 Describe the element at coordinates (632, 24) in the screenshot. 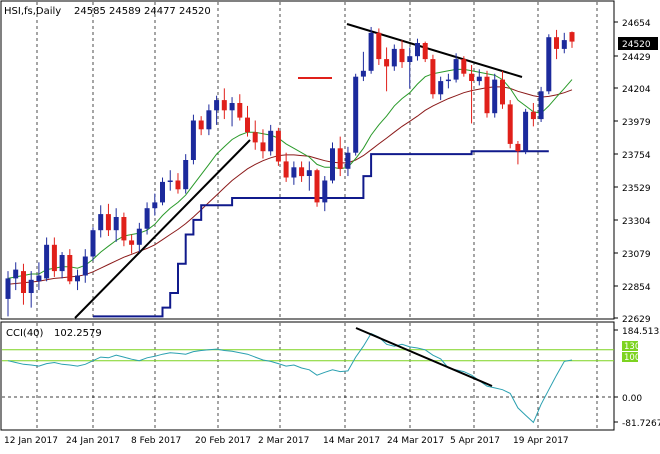

I see `price-tick: 24654` at that location.